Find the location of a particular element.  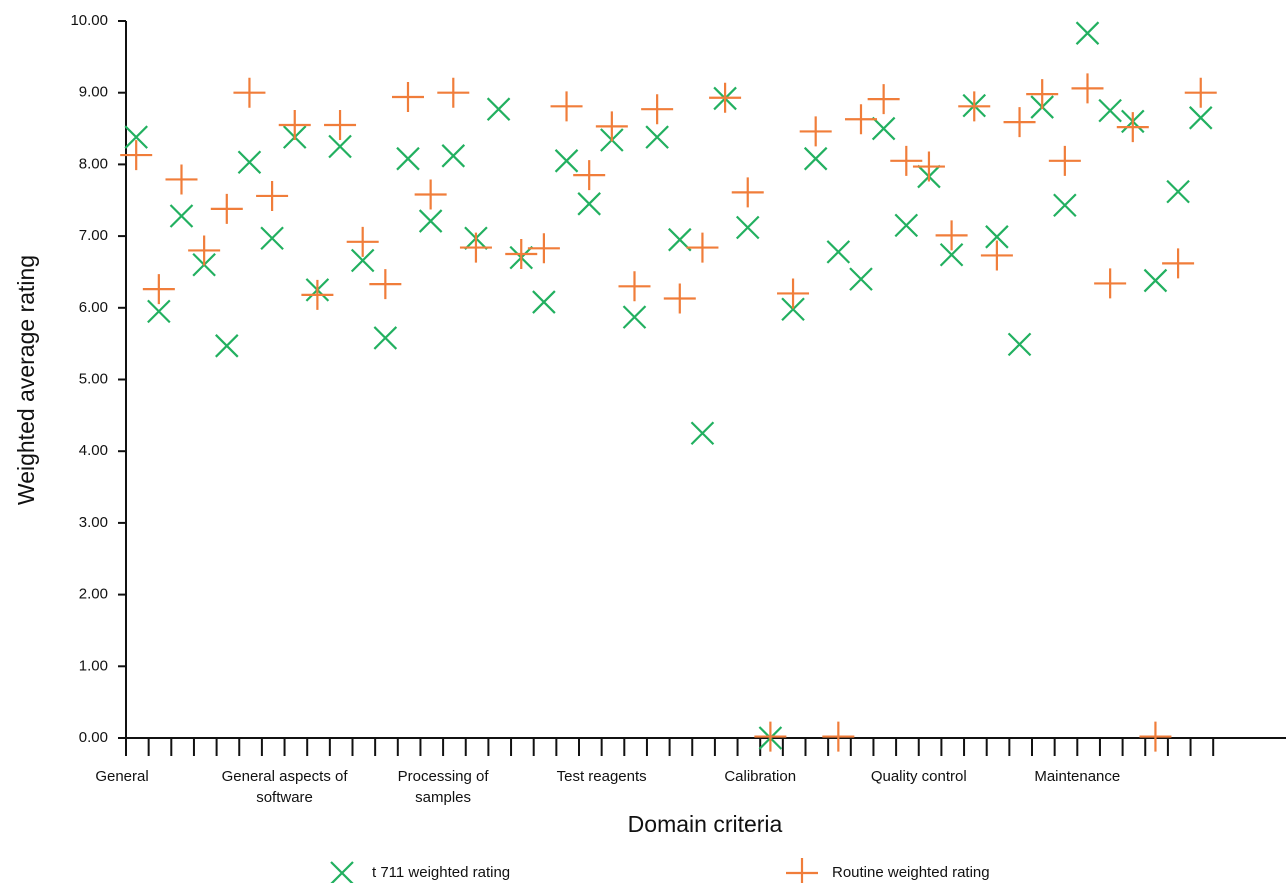

x-category-label: Test reagents is located at coordinates (601, 776).